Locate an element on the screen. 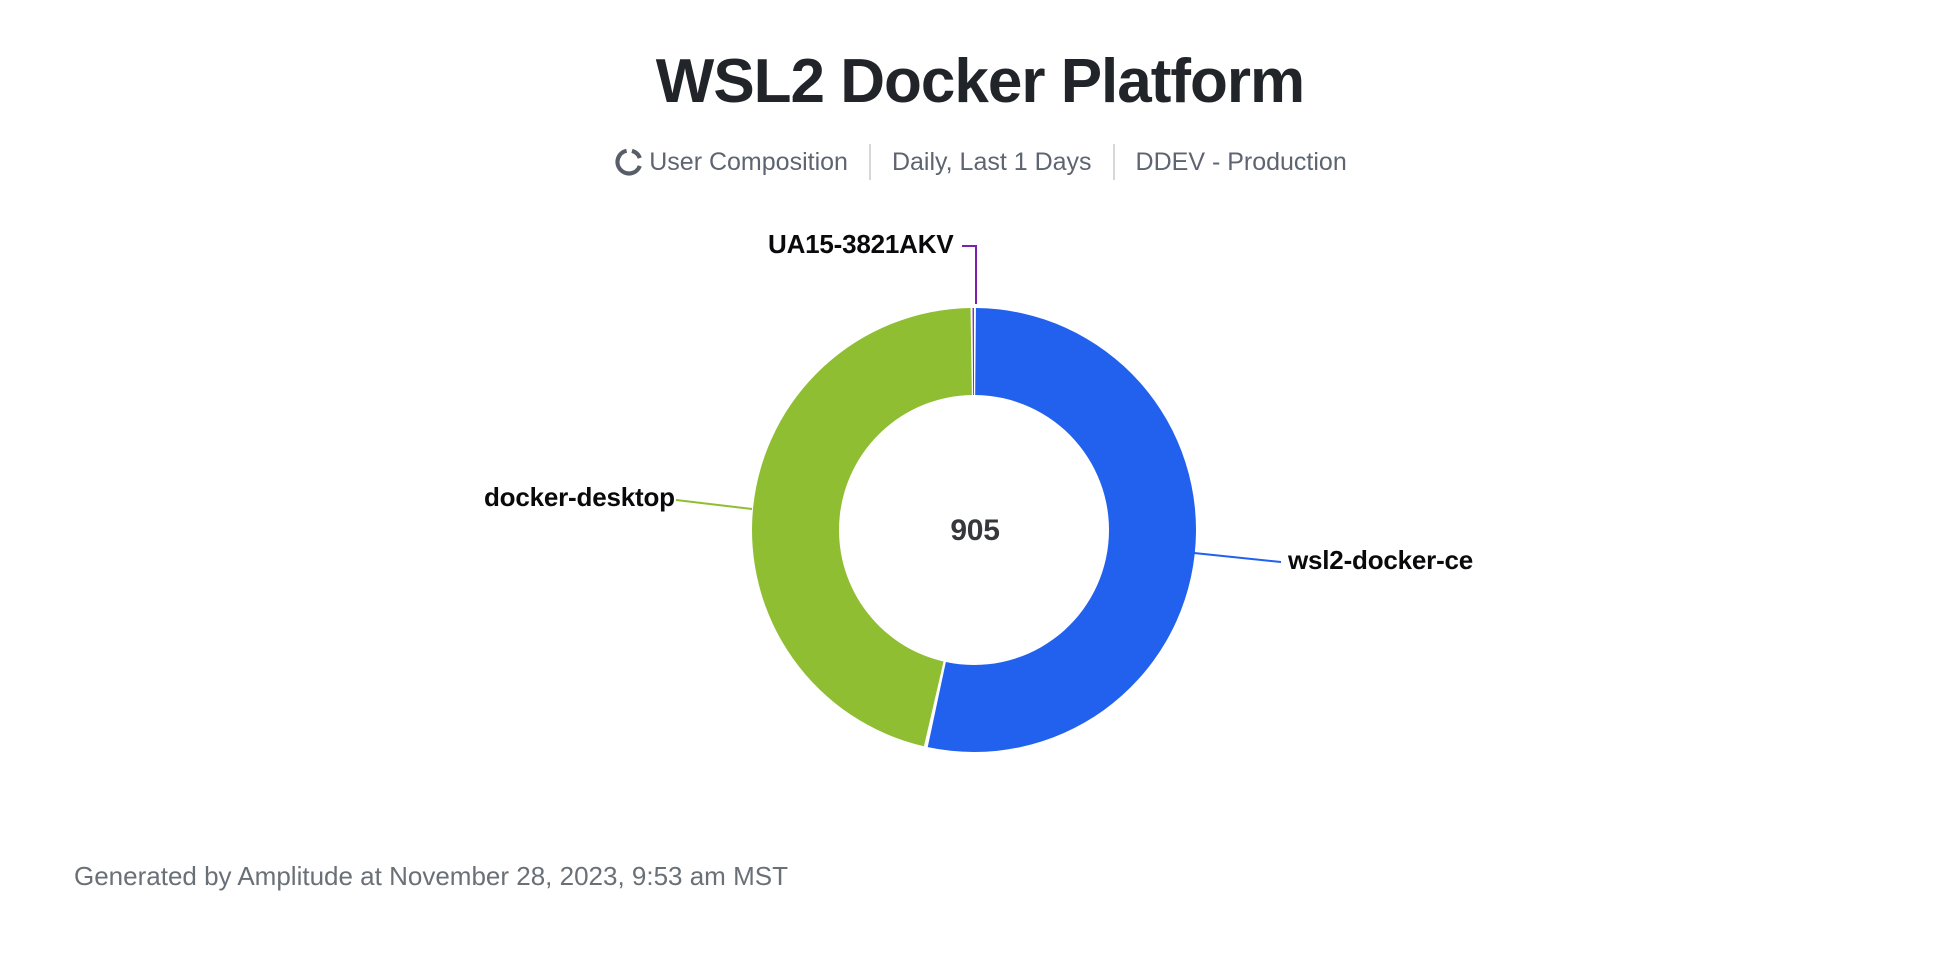  project-label: DDEV - Production is located at coordinates (1241, 161).